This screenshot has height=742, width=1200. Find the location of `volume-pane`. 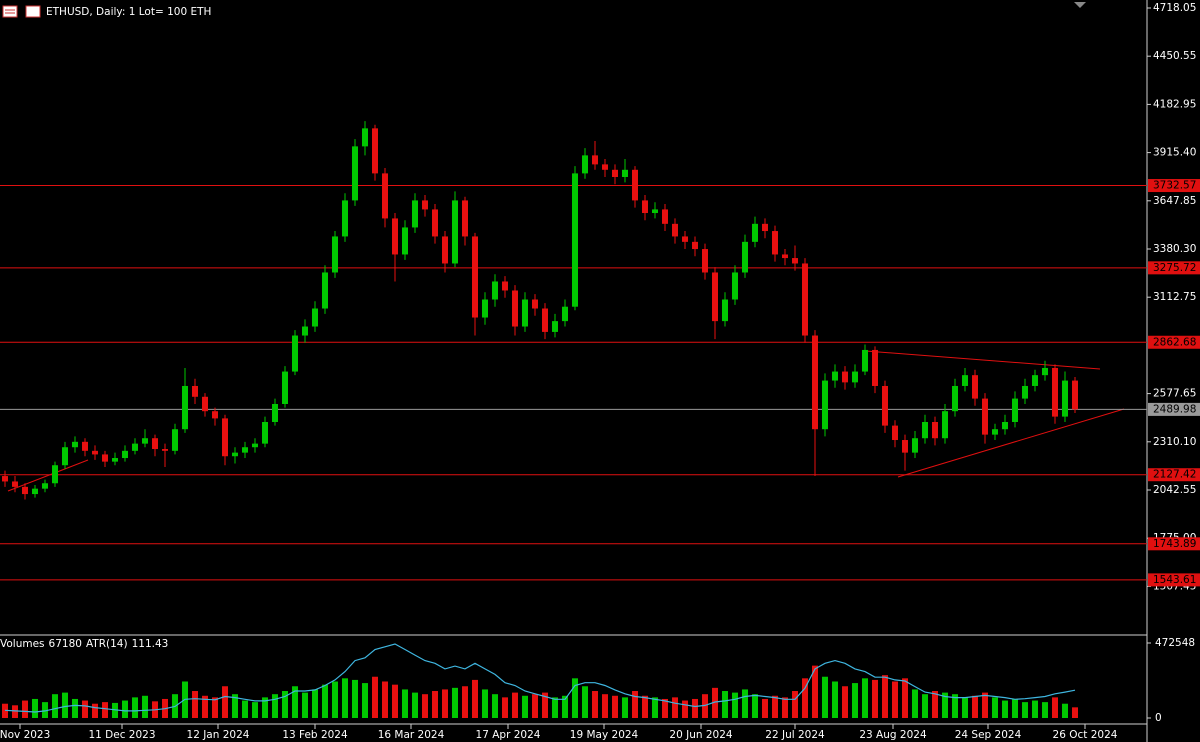

volume-pane is located at coordinates (540, 691).